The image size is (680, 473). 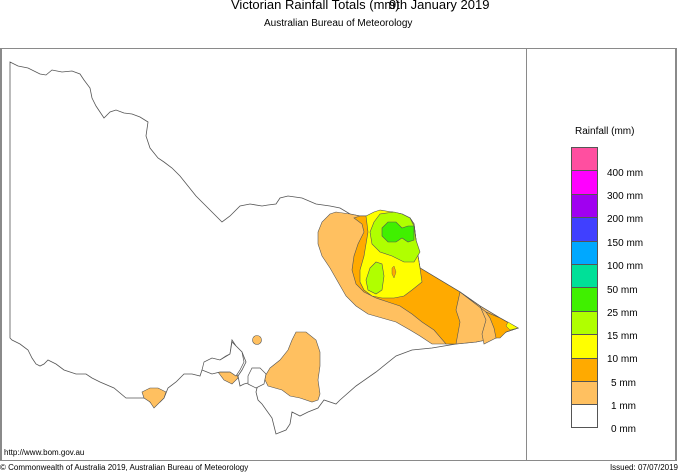 I want to click on legend-colorbar, so click(x=584, y=287).